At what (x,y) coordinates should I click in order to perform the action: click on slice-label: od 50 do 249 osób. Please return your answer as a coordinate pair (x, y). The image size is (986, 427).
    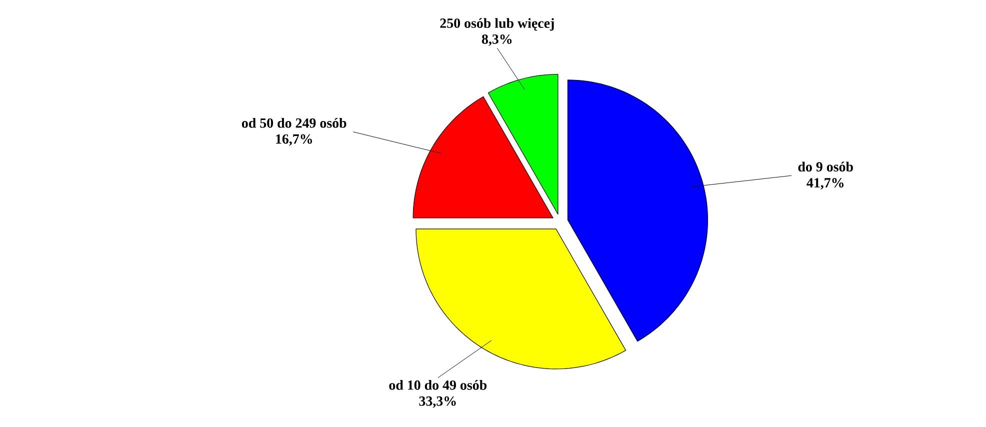
    Looking at the image, I should click on (294, 123).